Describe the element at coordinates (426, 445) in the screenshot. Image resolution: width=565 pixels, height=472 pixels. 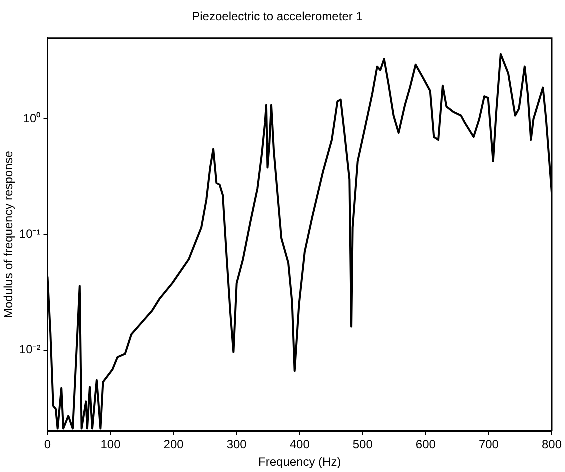
I see `x-tick-label: 600` at that location.